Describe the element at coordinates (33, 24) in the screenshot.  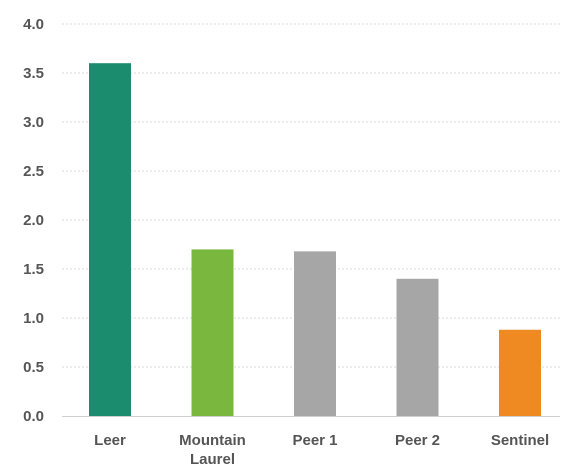
I see `y-tick-label: 4.0` at that location.